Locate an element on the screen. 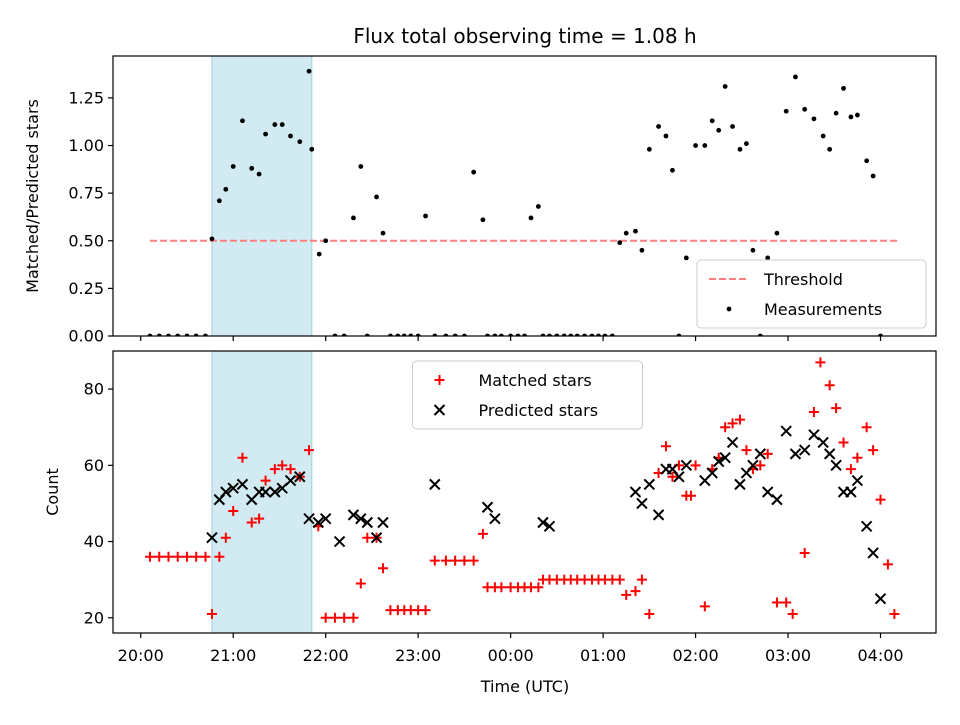 The height and width of the screenshot is (725, 960). legend-label-measurements: Measurements is located at coordinates (823, 309).